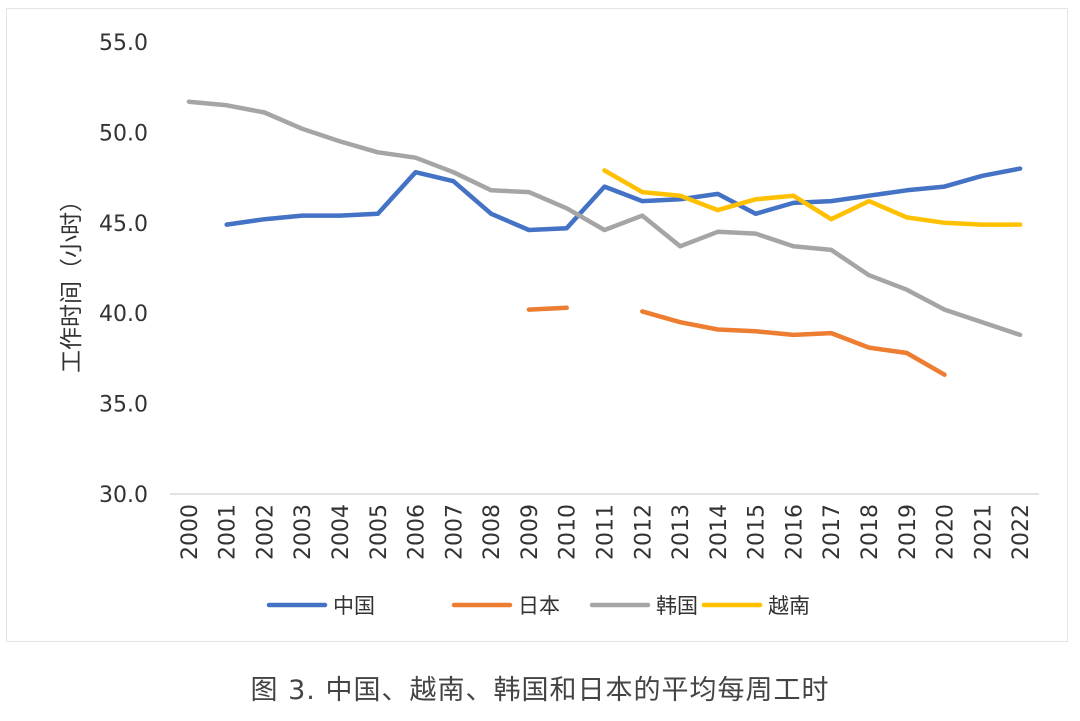 This screenshot has width=1080, height=721. Describe the element at coordinates (303, 532) in the screenshot. I see `x-tick-label: 2003` at that location.